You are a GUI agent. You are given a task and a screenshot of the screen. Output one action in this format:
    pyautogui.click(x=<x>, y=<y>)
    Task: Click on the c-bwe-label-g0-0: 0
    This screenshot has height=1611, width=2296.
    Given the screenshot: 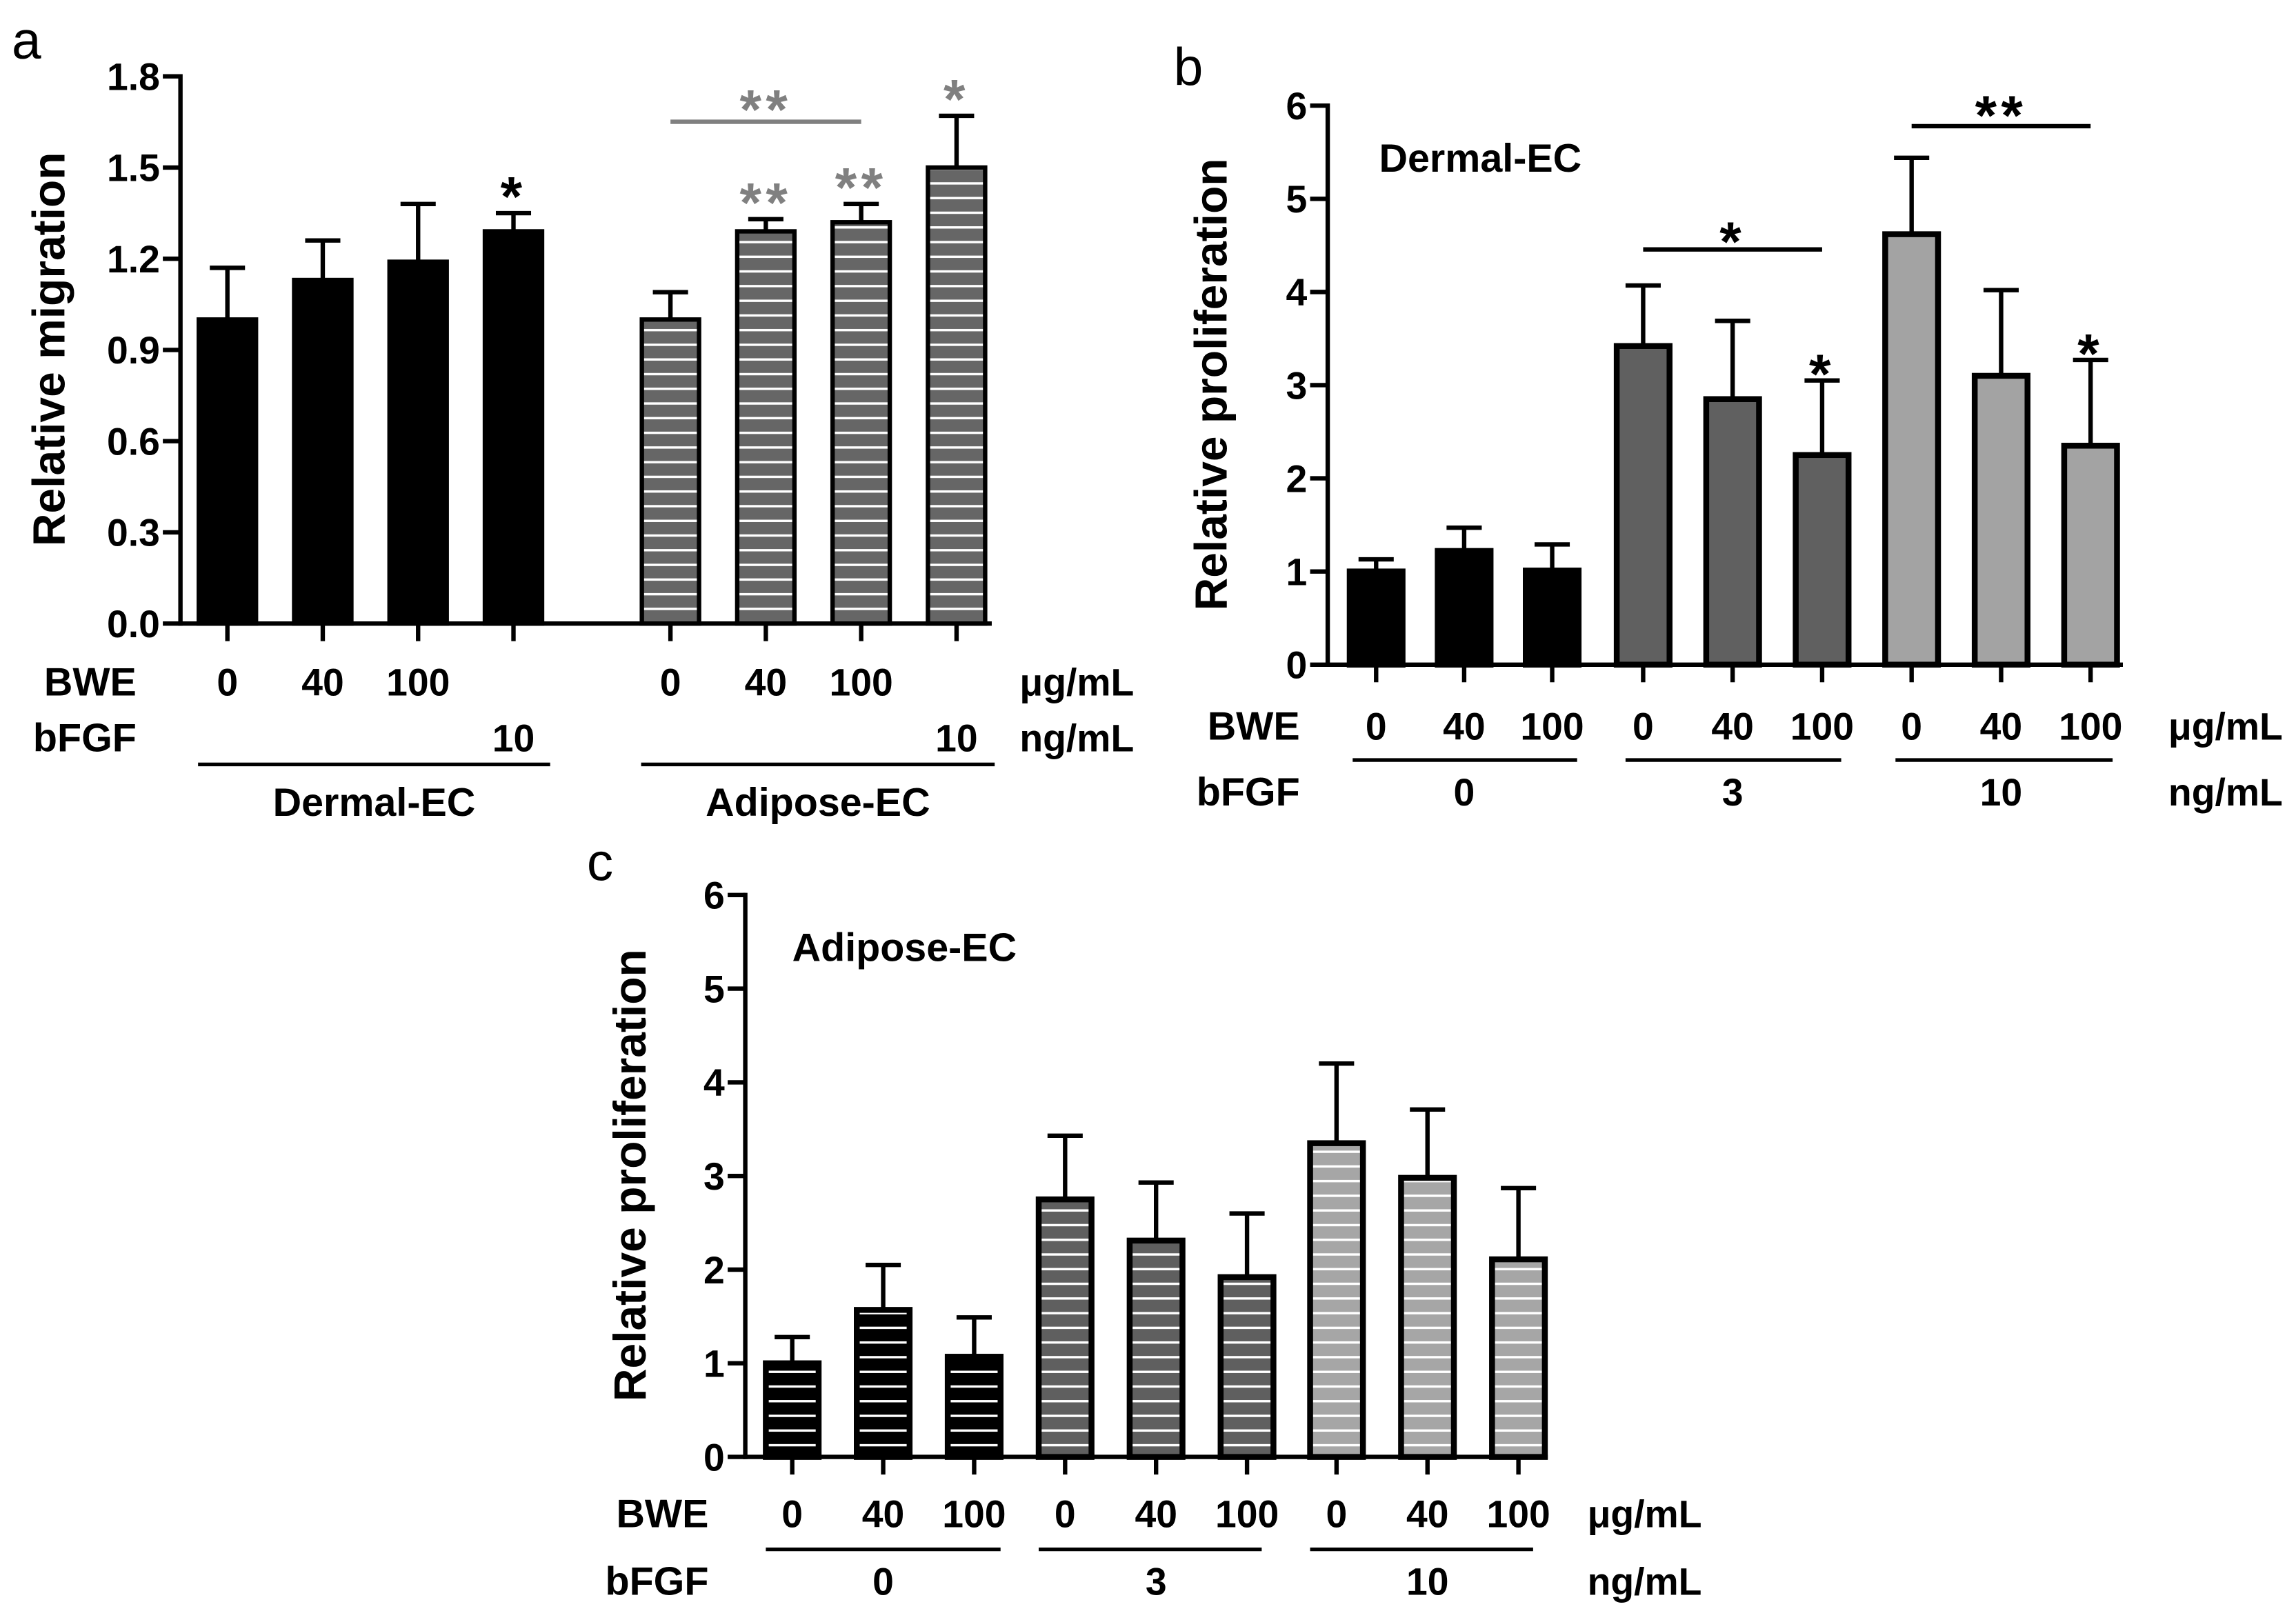 What is the action you would take?
    pyautogui.click(x=792, y=1515)
    